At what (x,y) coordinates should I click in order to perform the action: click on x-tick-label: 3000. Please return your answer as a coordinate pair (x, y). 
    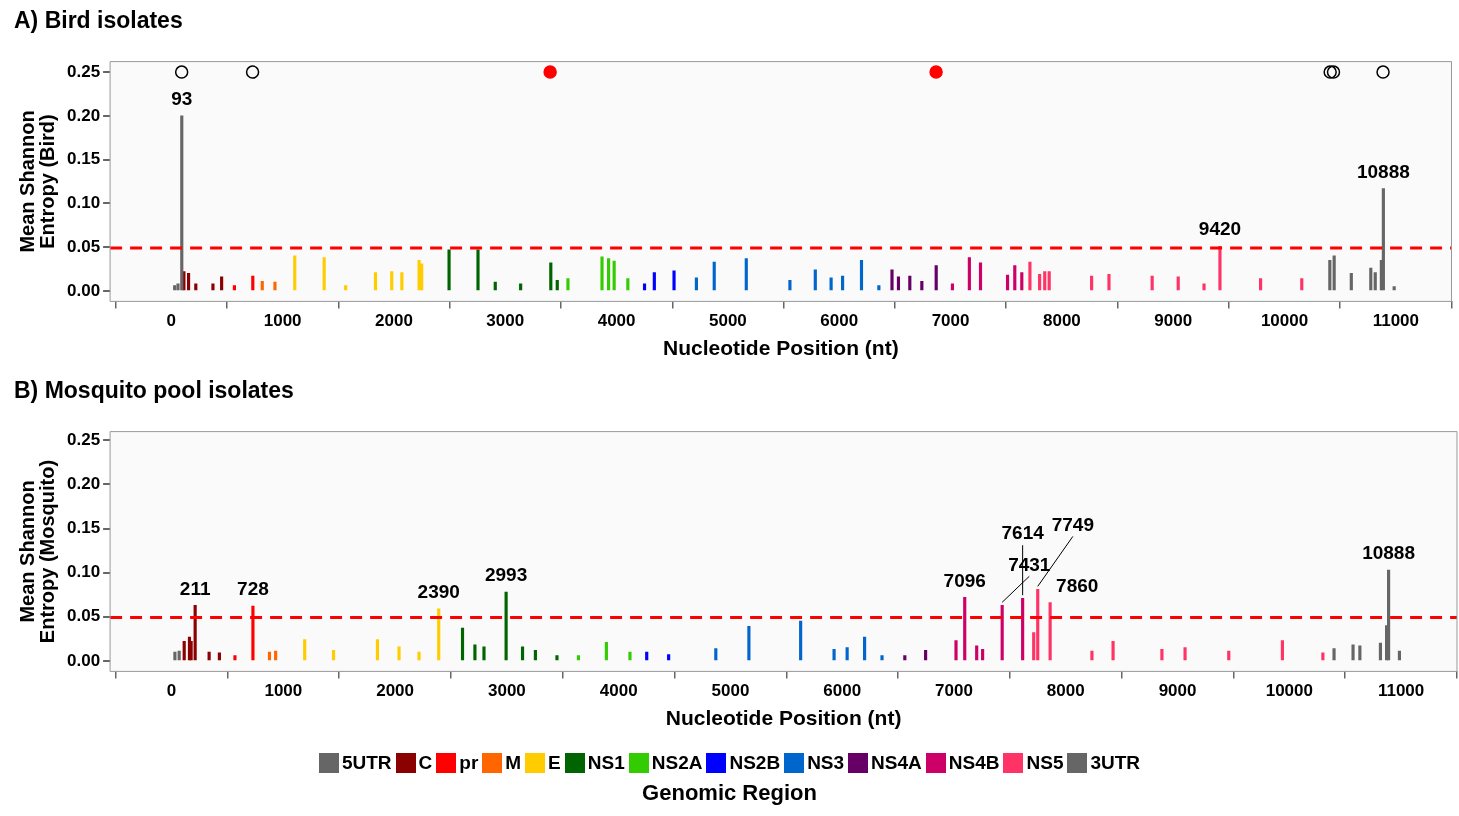
    Looking at the image, I should click on (506, 691).